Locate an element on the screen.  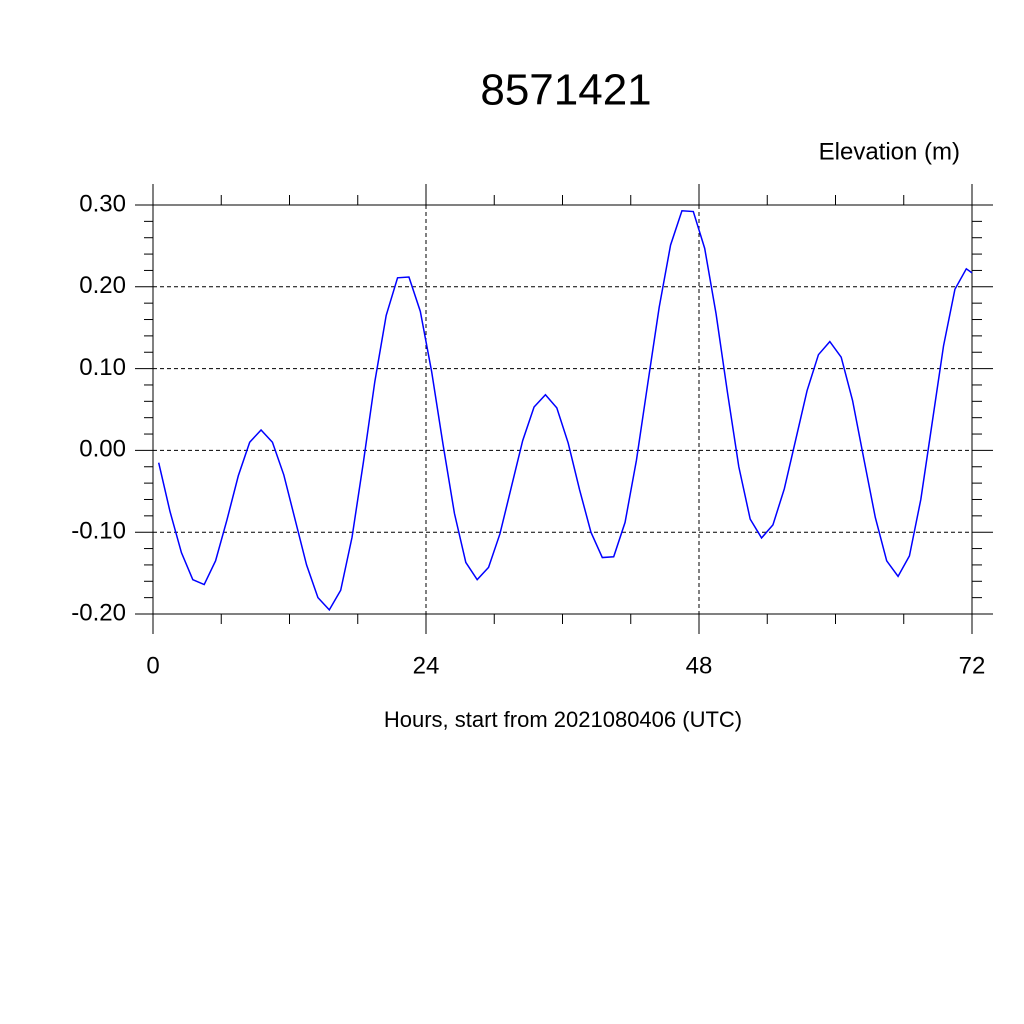
x-tick-label: 24 is located at coordinates (426, 665).